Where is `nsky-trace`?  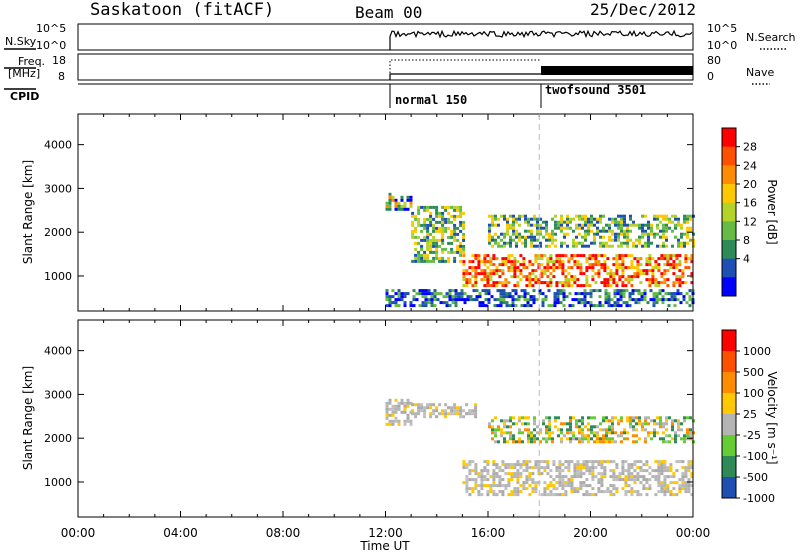
nsky-trace is located at coordinates (541, 39).